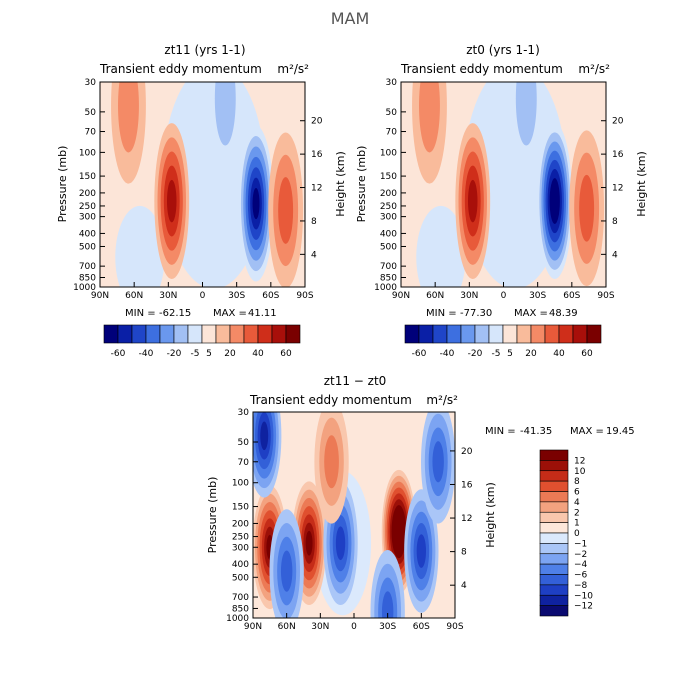  I want to click on panel-2-max-label: MAX =, so click(531, 313).